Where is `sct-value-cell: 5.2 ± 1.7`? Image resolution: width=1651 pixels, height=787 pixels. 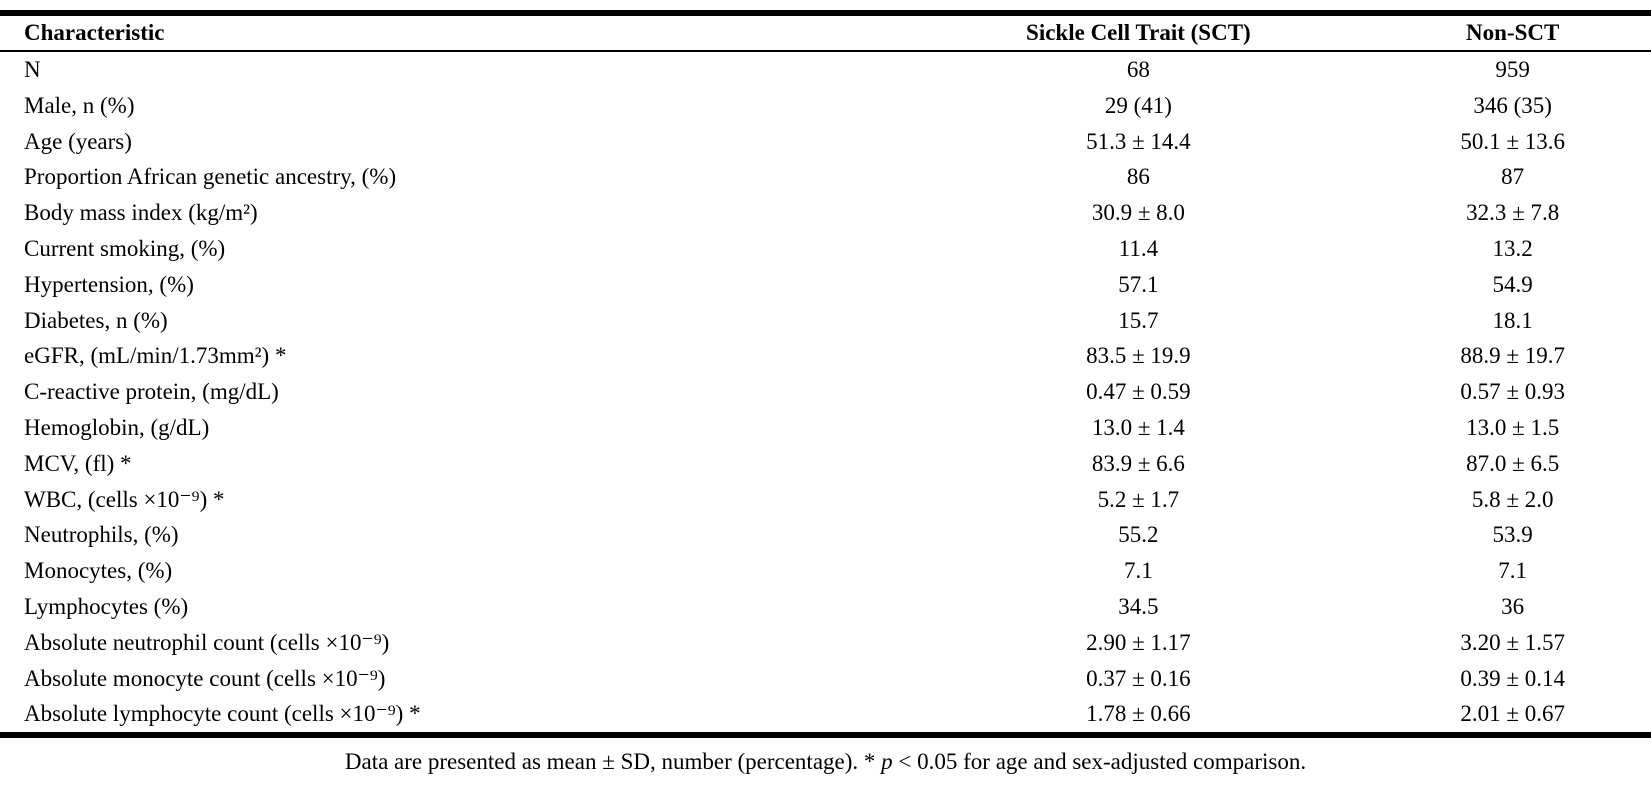
sct-value-cell: 5.2 ± 1.7 is located at coordinates (1138, 499).